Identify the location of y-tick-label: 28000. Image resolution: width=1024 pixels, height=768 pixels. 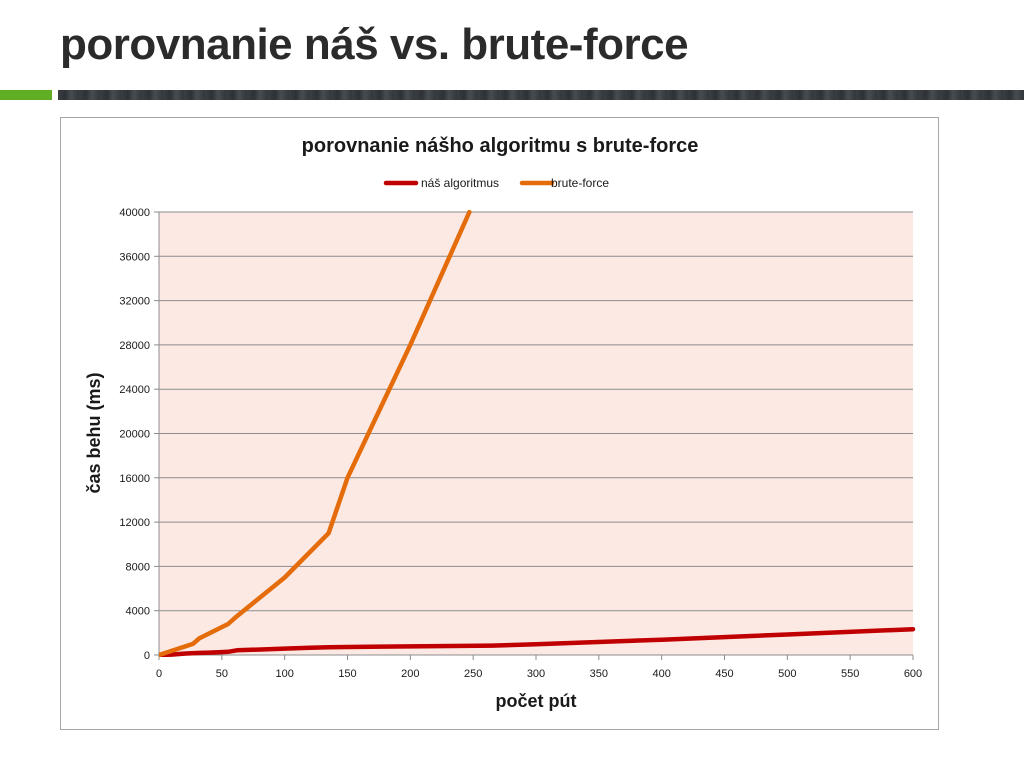
(134, 346).